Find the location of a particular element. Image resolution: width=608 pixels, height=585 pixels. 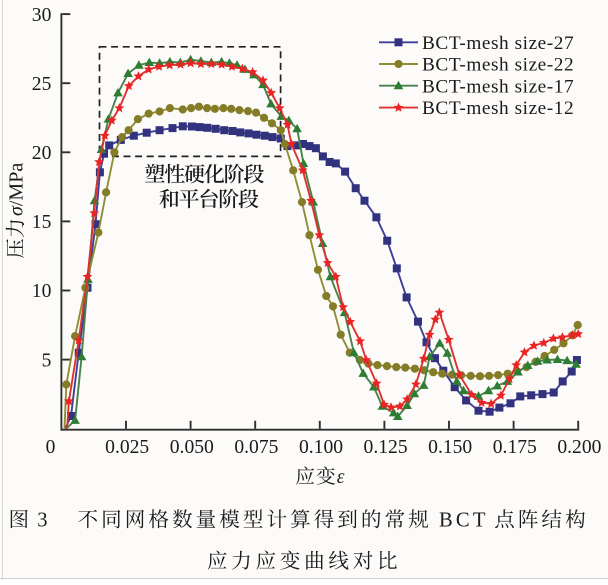

svg-text: BCT-mesh size-27 is located at coordinates (498, 43).